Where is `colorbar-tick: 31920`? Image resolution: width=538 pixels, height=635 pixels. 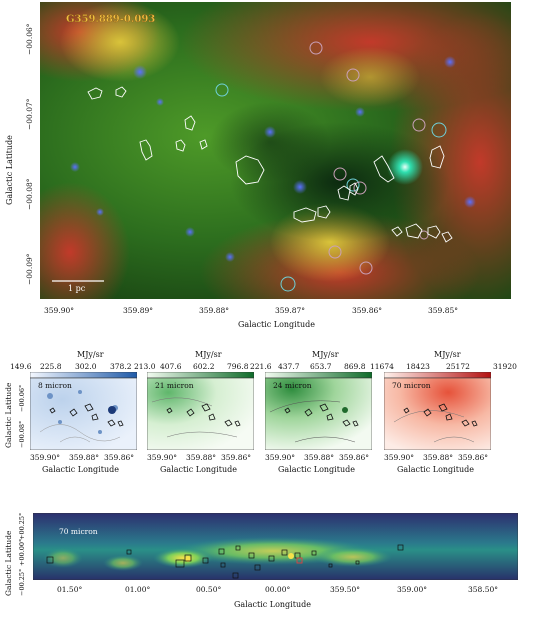 colorbar-tick: 31920 is located at coordinates (505, 366).